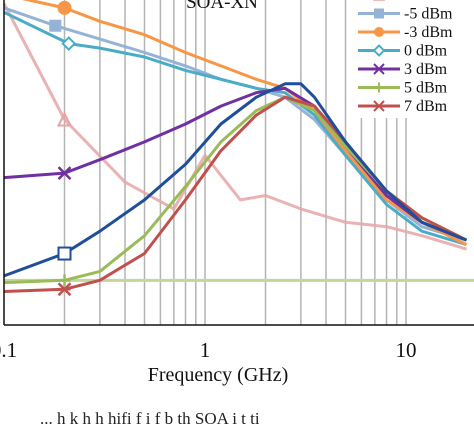 This screenshot has width=474, height=428. What do you see at coordinates (63, 148) in the screenshot?
I see `series-markers` at bounding box center [63, 148].